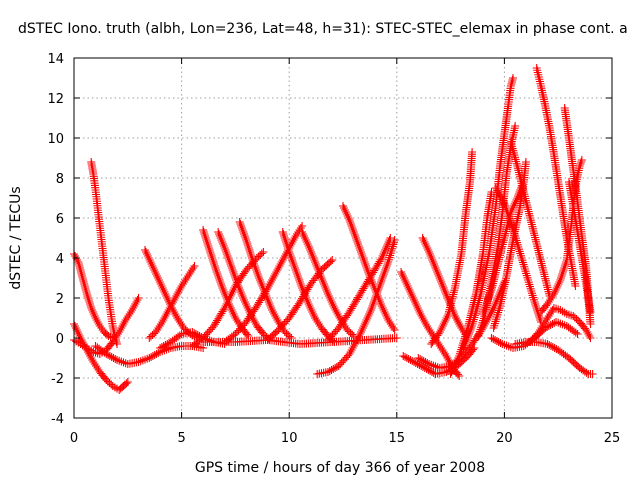  I want to click on y-tick-label: 4, so click(60, 259).